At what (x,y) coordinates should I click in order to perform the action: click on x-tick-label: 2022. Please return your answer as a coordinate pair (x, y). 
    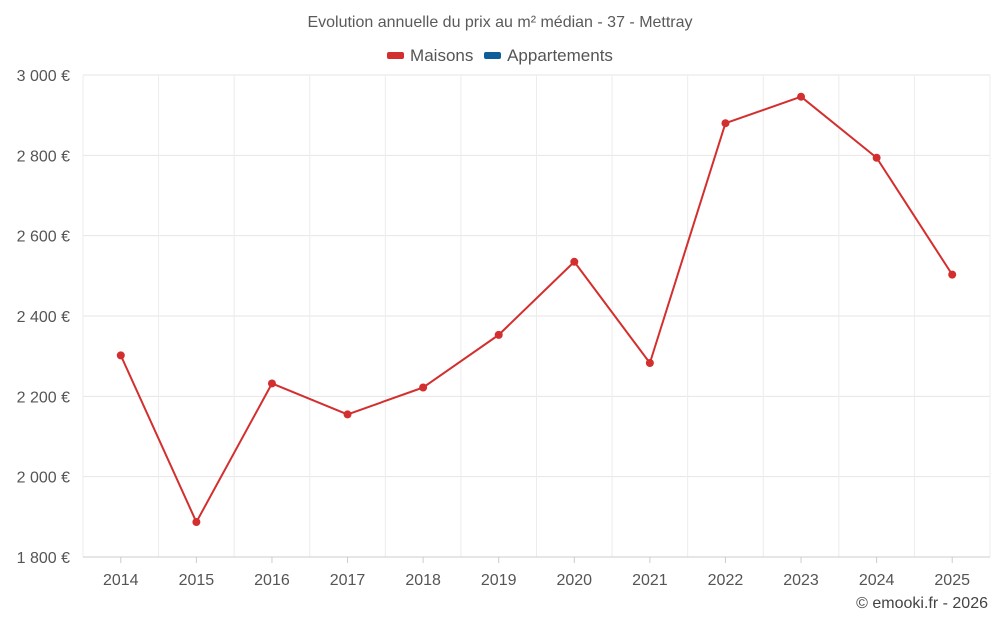
    Looking at the image, I should click on (726, 580).